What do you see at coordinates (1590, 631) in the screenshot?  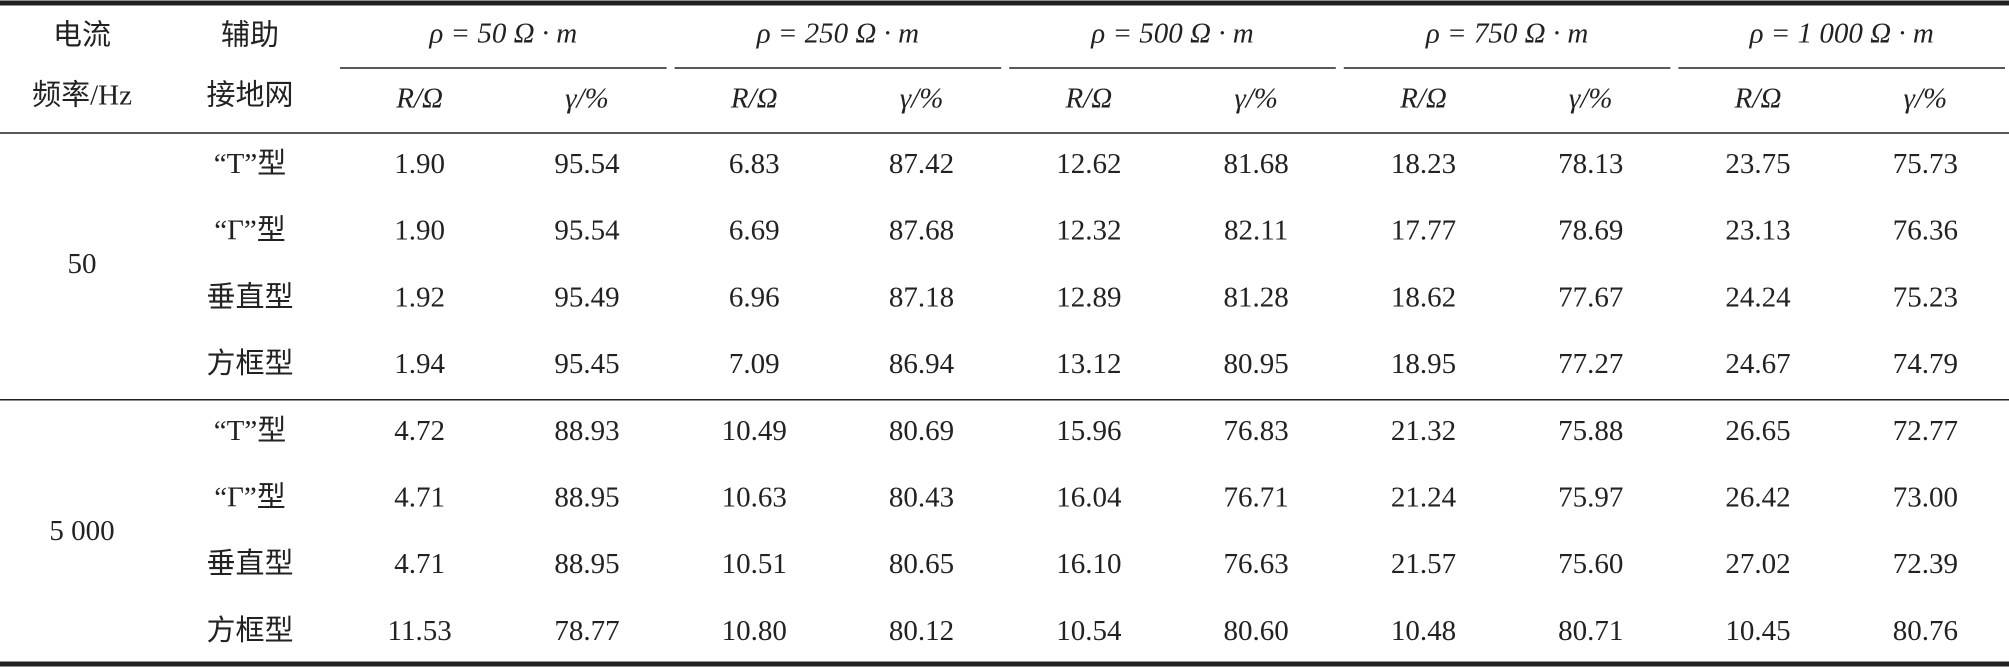 I see `value-cell: 80.71` at bounding box center [1590, 631].